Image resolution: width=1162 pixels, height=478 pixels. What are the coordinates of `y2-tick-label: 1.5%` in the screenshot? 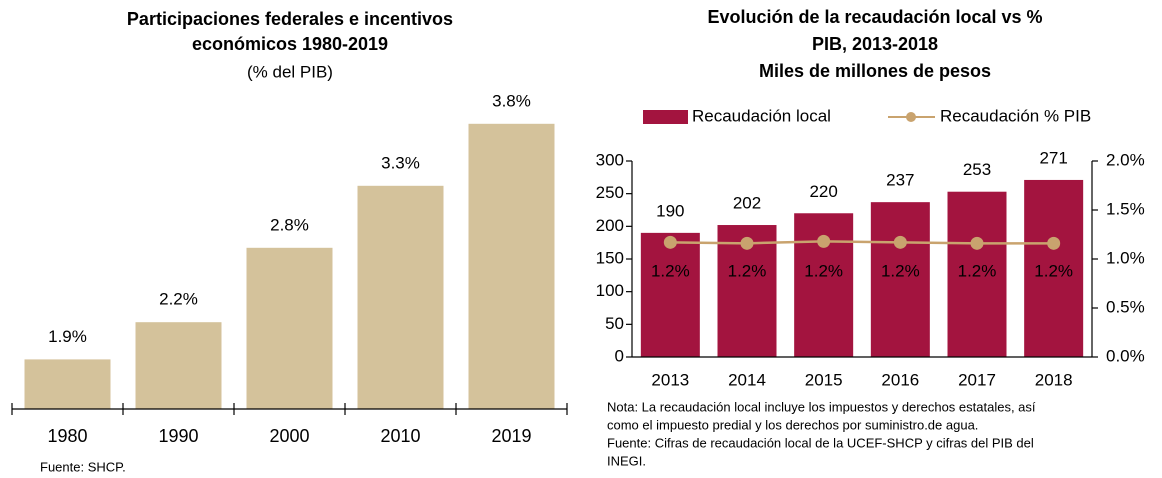 It's located at (1125, 208).